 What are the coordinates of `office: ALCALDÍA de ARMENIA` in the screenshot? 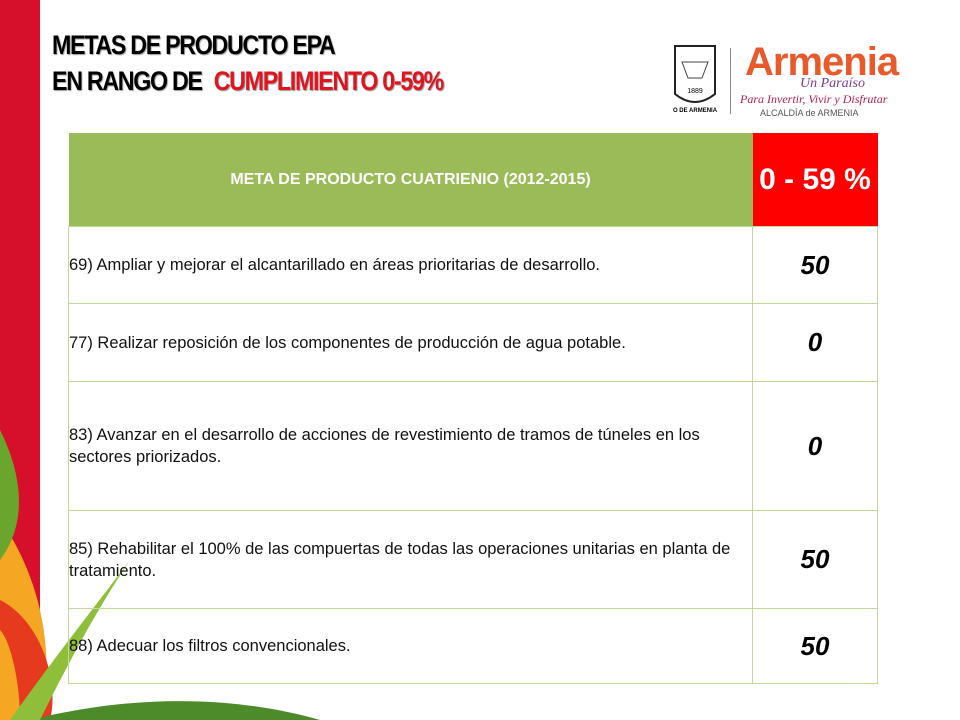 It's located at (809, 113).